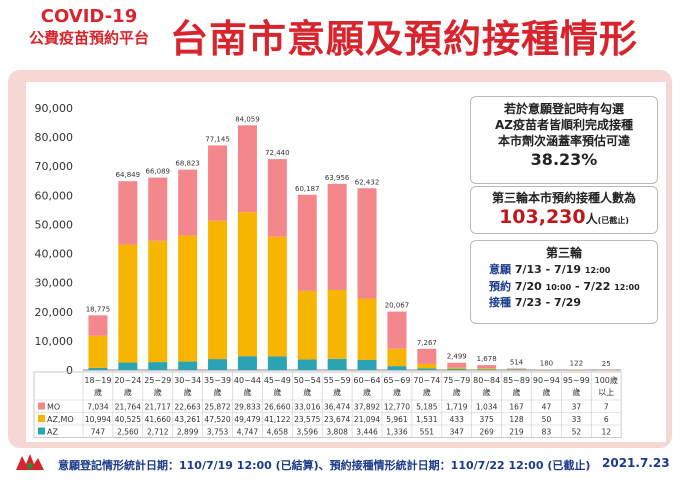 The image size is (680, 480). I want to click on table-cell: 26,660, so click(277, 407).